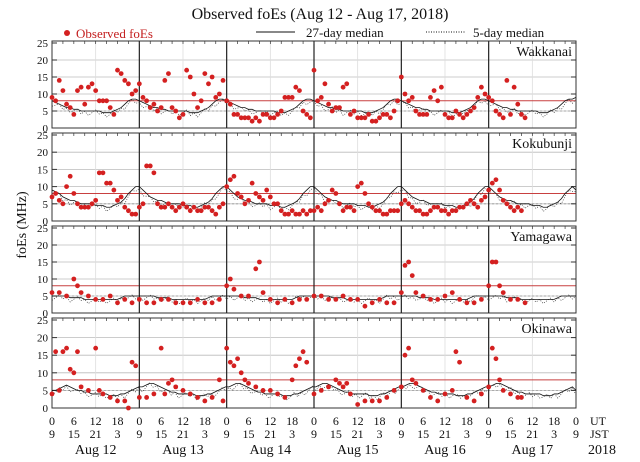  Describe the element at coordinates (304, 33) in the screenshot. I see `legend: Observed foEs 27-day median 5-day median` at that location.